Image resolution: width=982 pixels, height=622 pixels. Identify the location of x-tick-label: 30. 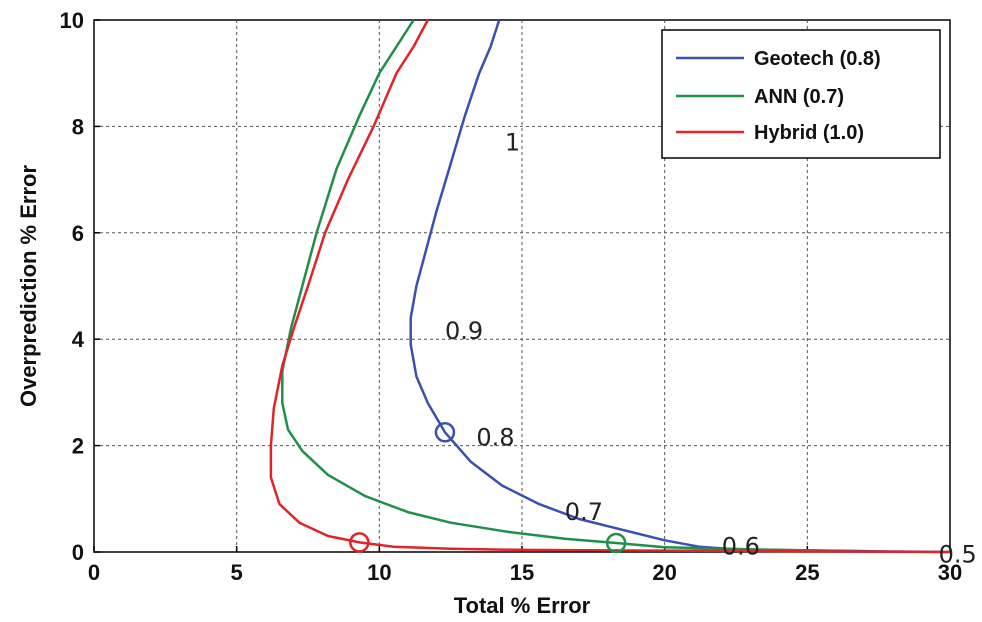
(950, 572).